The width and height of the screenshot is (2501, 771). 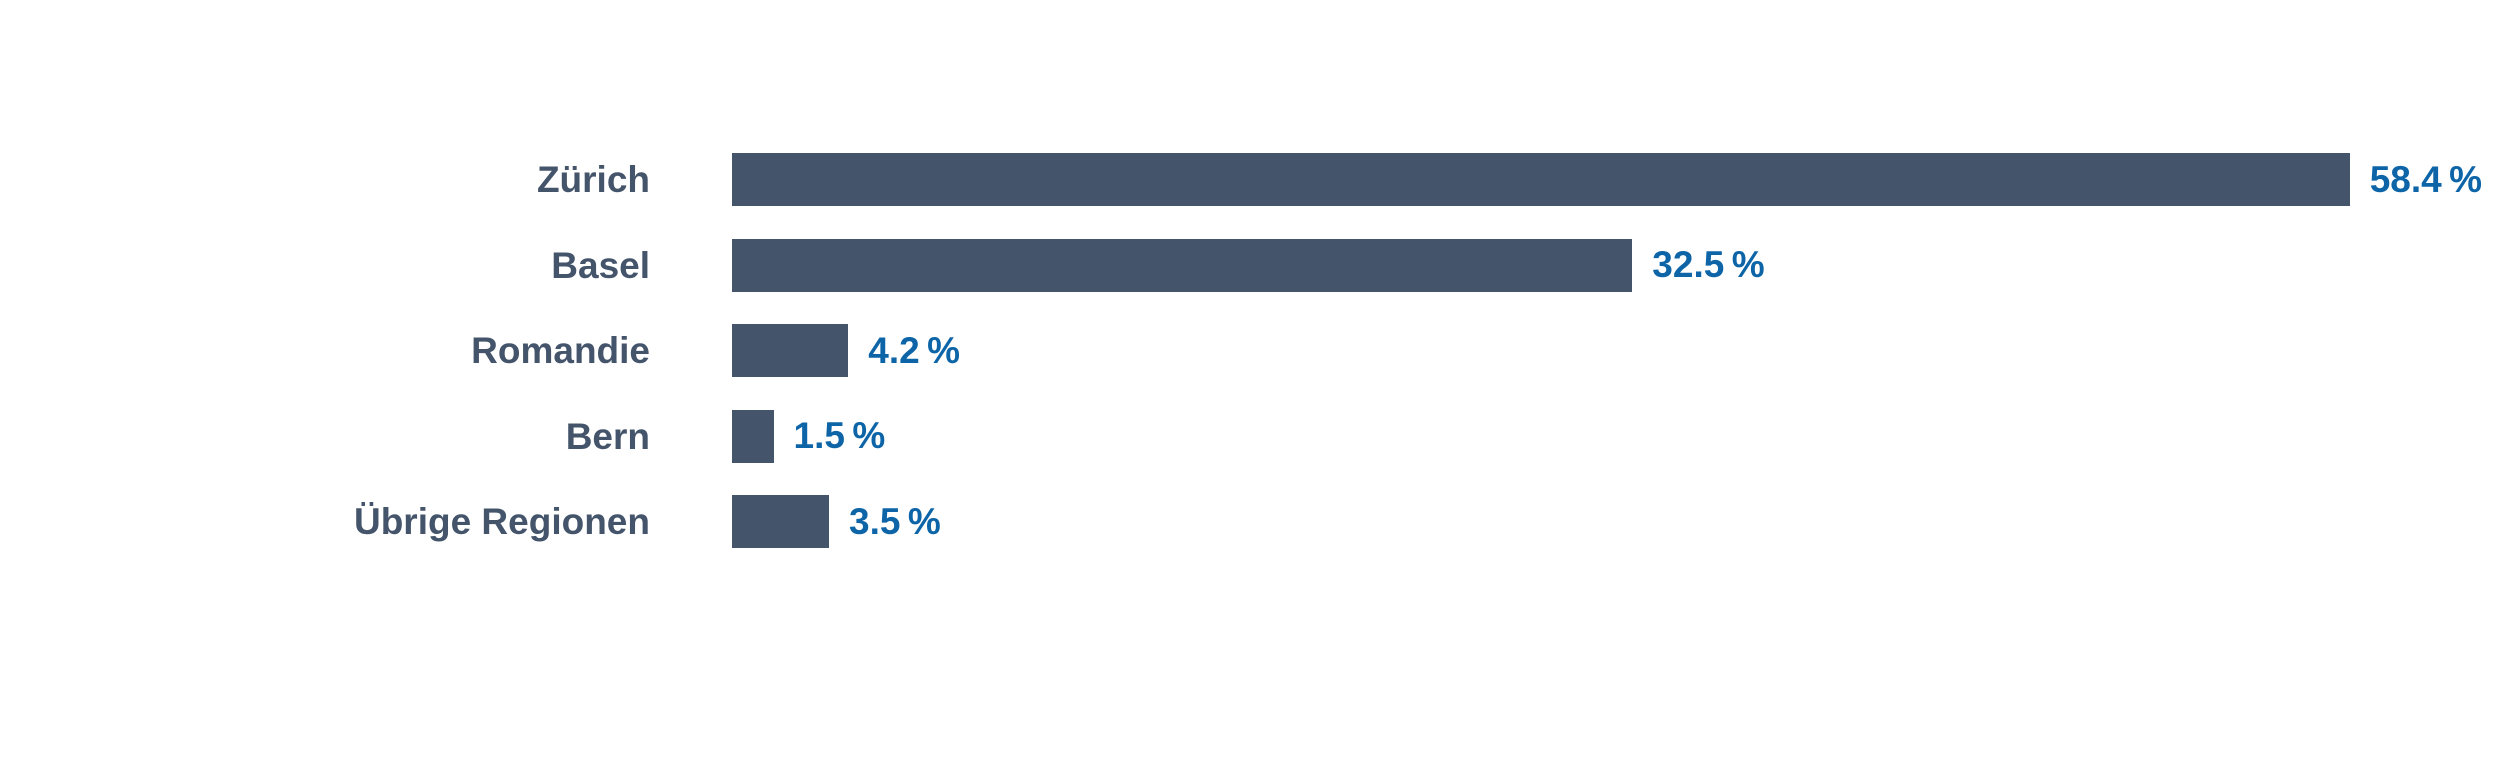 I want to click on category-label: Bern, so click(x=607, y=436).